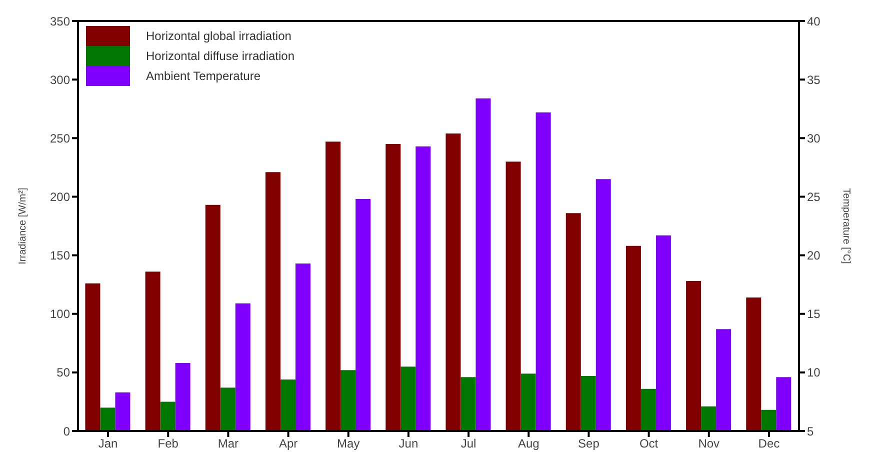 The width and height of the screenshot is (869, 468). Describe the element at coordinates (814, 21) in the screenshot. I see `y2-tick-label: 40` at that location.